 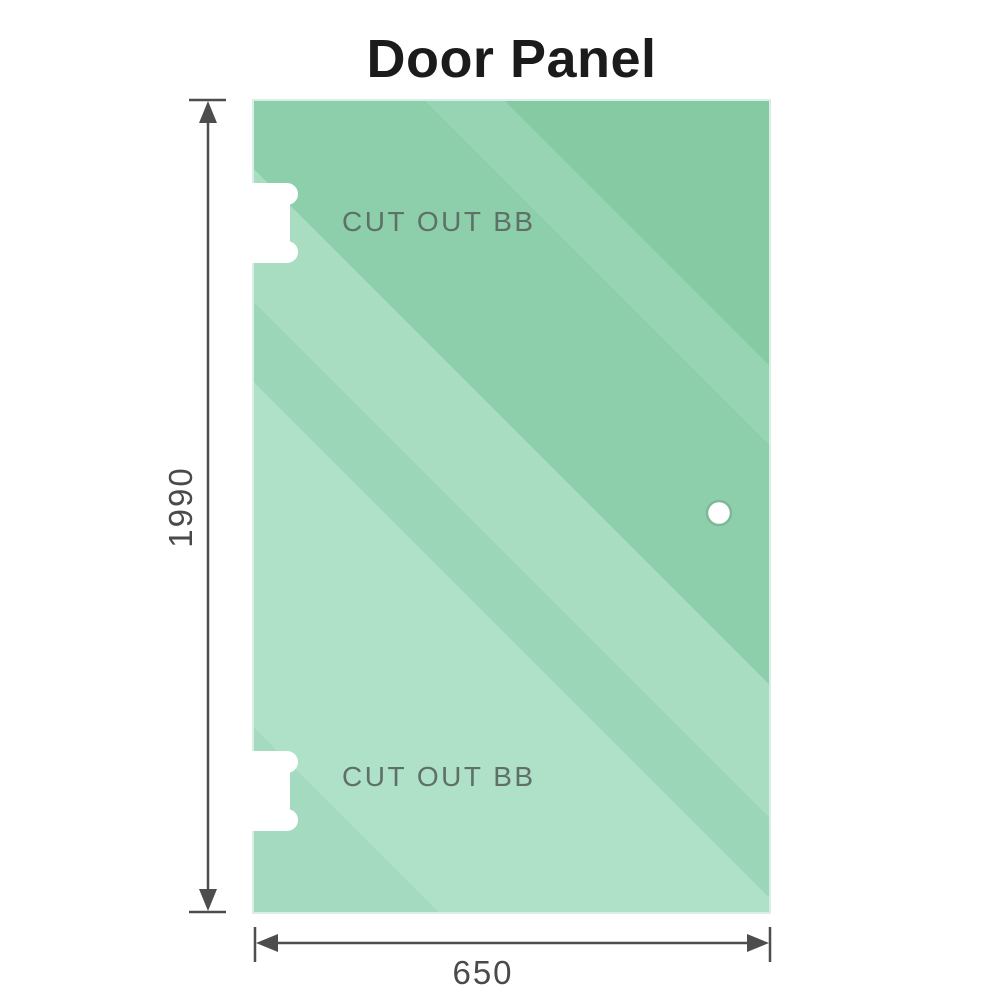 What do you see at coordinates (483, 972) in the screenshot?
I see `width-dimension-label: 650` at bounding box center [483, 972].